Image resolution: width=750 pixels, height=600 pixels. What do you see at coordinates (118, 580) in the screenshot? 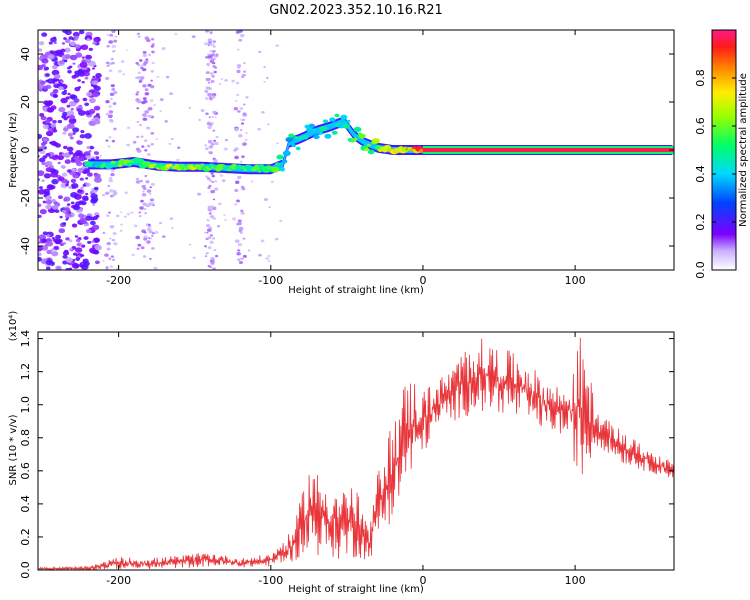
I see `bottom-x-tick-label: -200` at bounding box center [118, 580].